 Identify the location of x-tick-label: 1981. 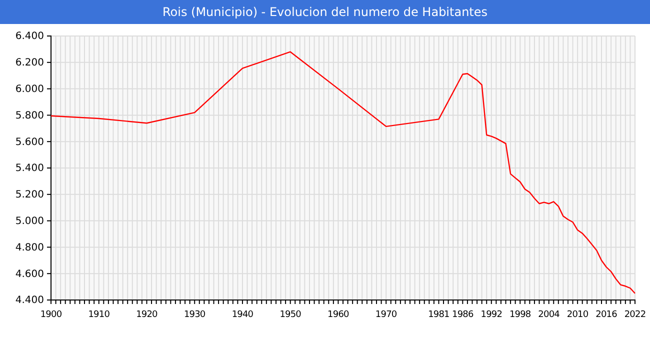
(439, 315).